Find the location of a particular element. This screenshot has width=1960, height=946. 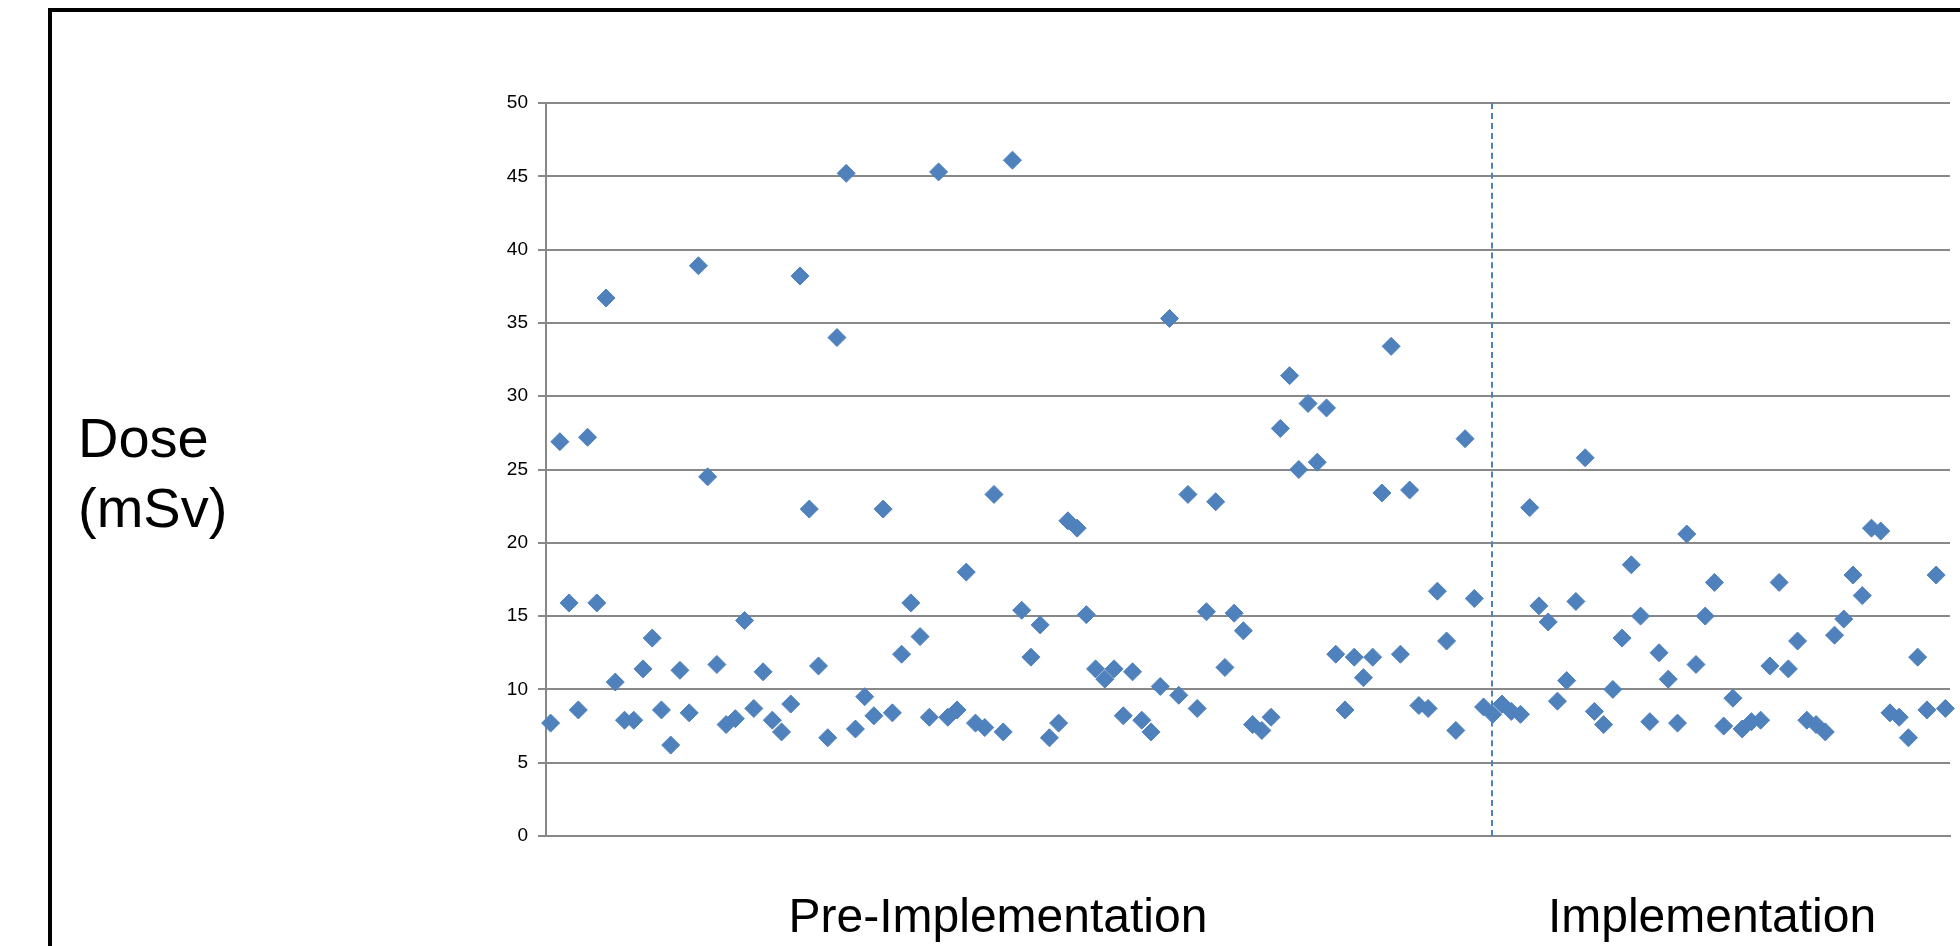

y-tick-label: 5 is located at coordinates (522, 761).